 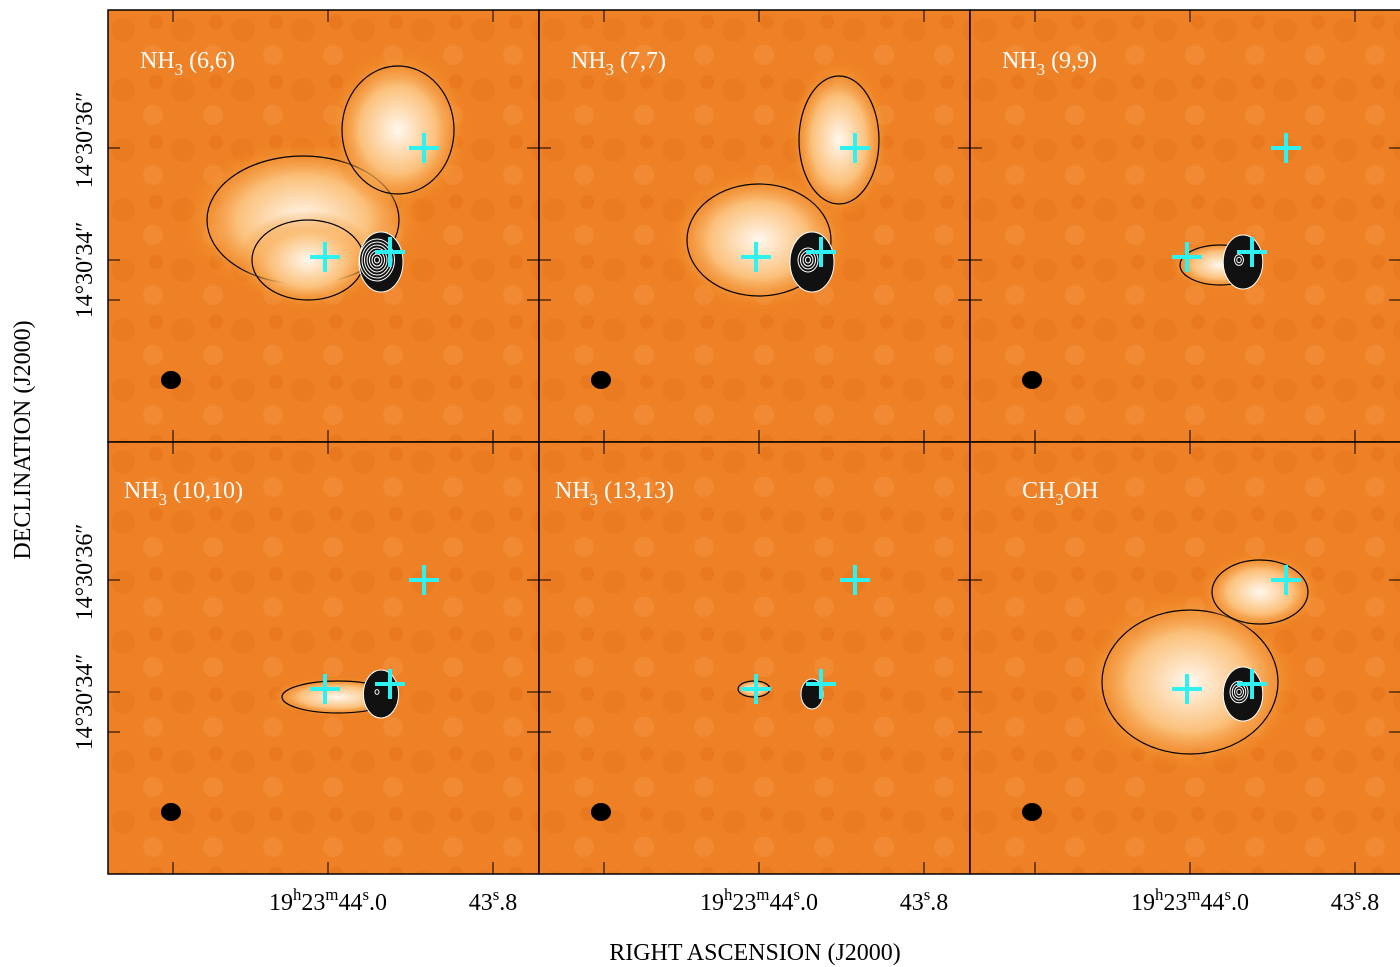 I want to click on panel: CH3OH, so click(x=1184, y=658).